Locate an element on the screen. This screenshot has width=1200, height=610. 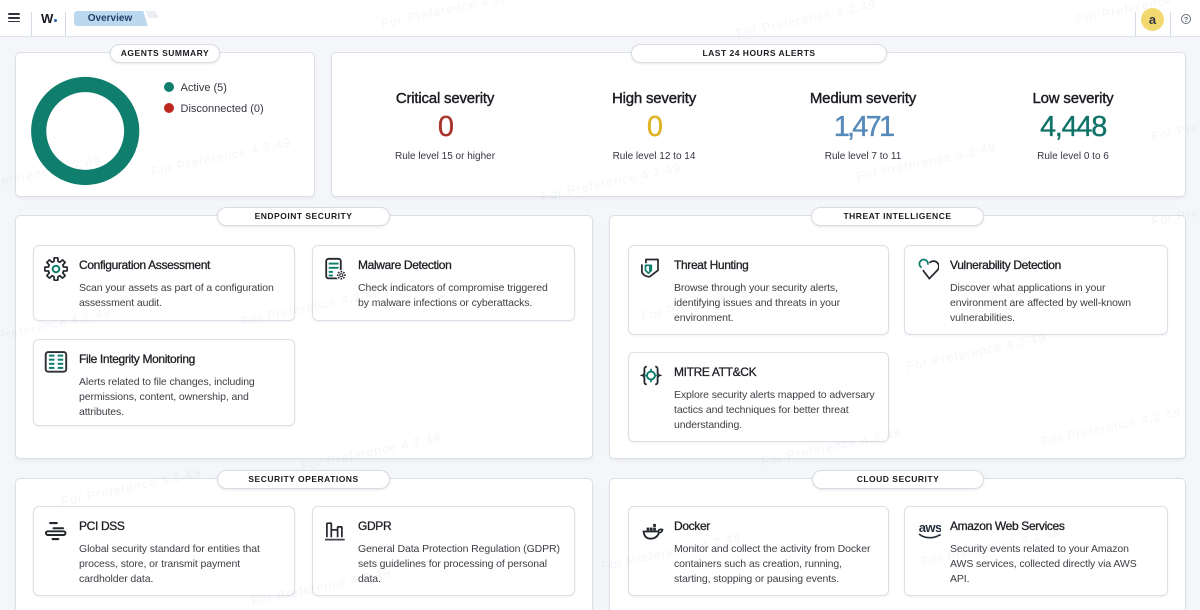
svg-text: aws is located at coordinates (930, 526).